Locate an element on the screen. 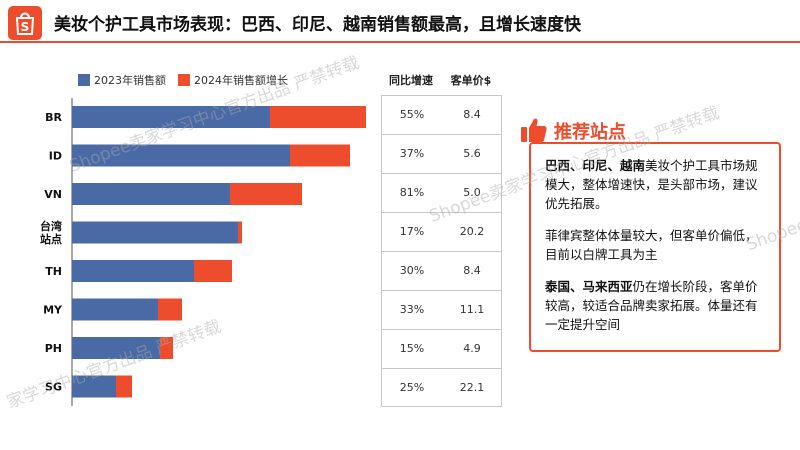 The width and height of the screenshot is (800, 450). category-label: SG is located at coordinates (53, 387).